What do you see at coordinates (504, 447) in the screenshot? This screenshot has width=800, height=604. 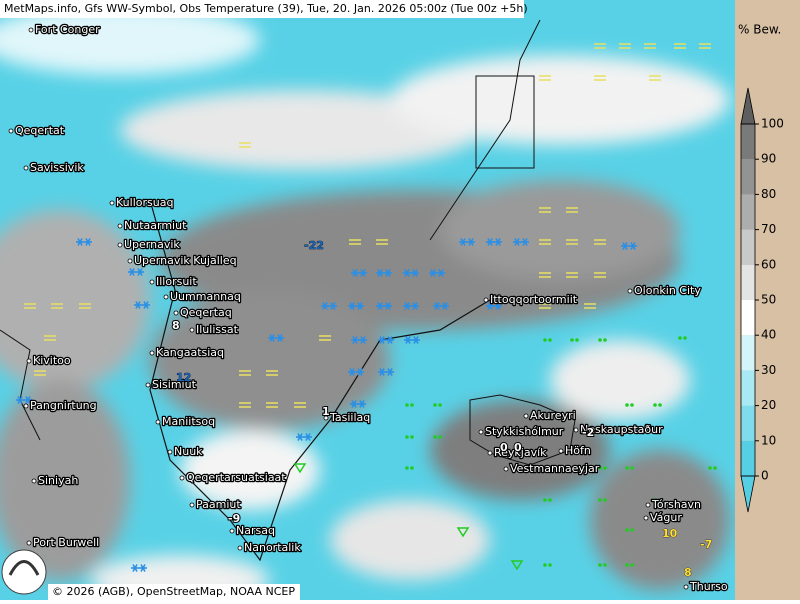 I see `observation-value: 0` at bounding box center [504, 447].